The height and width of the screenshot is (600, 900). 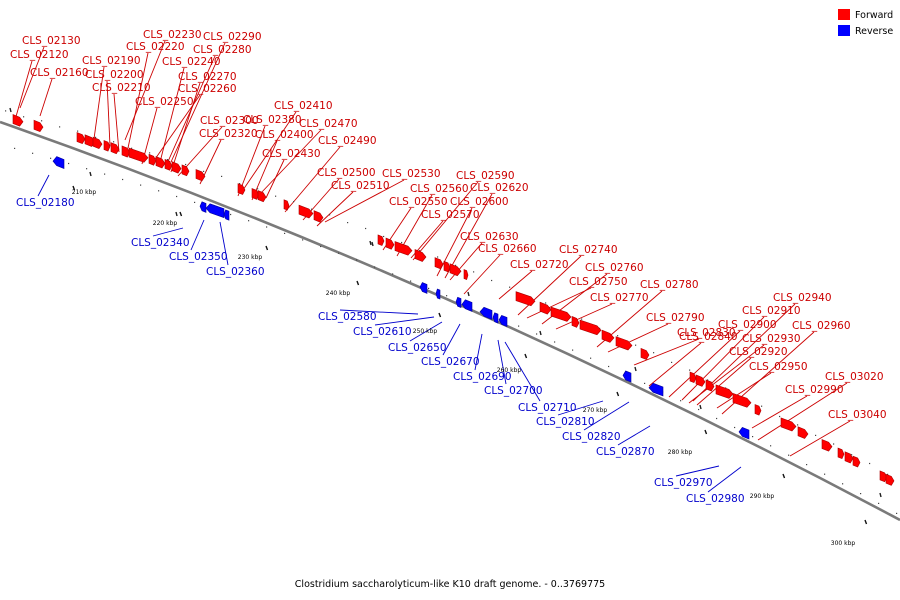 I want to click on forward-gene-label: CLS_02720, so click(x=539, y=265).